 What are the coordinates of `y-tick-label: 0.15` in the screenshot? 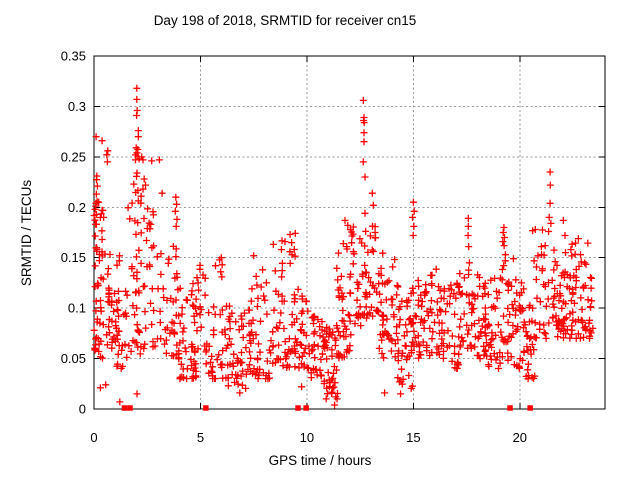 It's located at (73, 257).